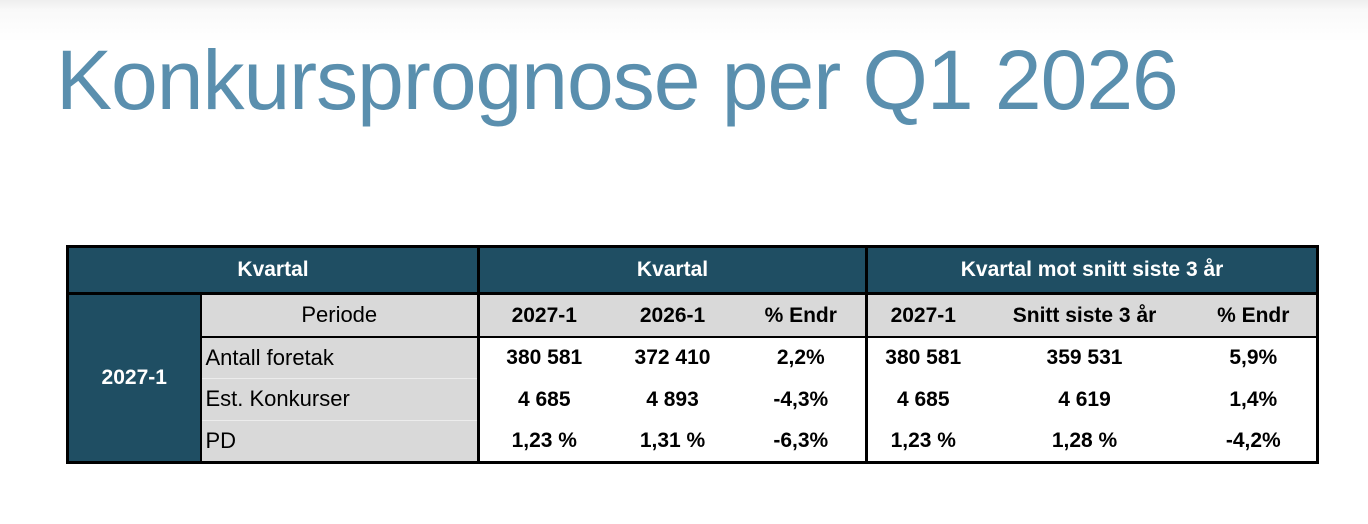 Image resolution: width=1368 pixels, height=524 pixels. Describe the element at coordinates (801, 441) in the screenshot. I see `value-cell: -6,3%` at that location.